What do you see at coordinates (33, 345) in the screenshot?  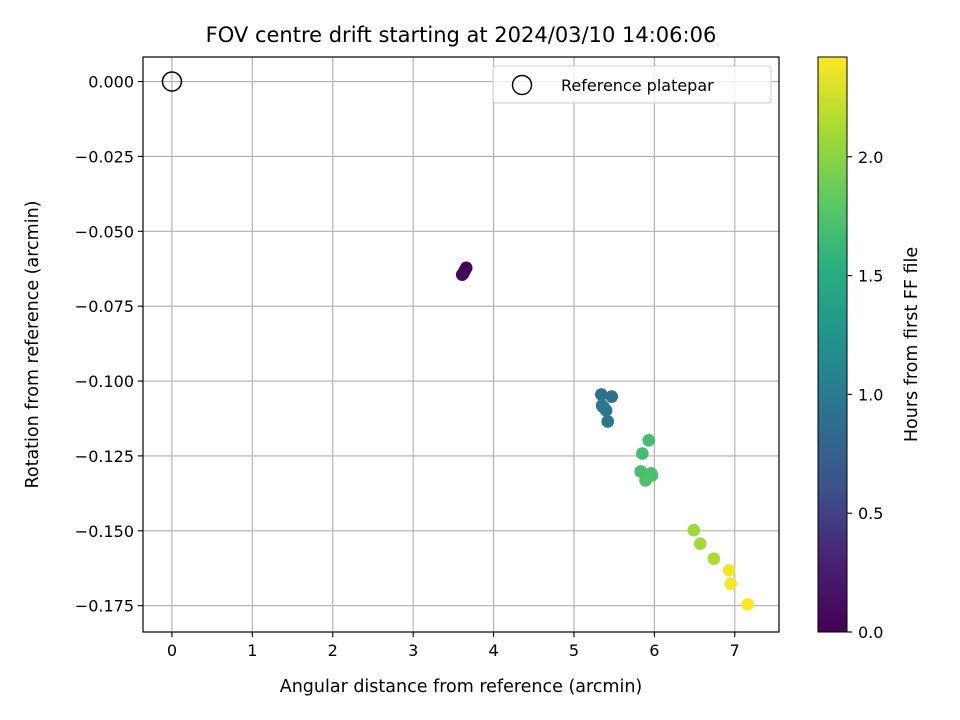 I see `y-axis-label: Rotation from reference (arcmin)` at bounding box center [33, 345].